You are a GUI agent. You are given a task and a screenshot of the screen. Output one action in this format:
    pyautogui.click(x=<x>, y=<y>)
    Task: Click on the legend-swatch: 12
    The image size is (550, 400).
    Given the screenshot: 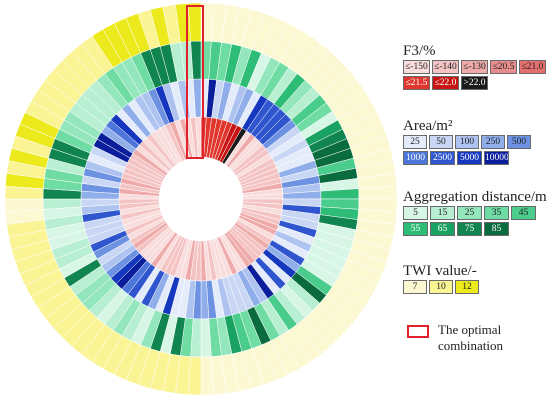 What is the action you would take?
    pyautogui.click(x=467, y=287)
    